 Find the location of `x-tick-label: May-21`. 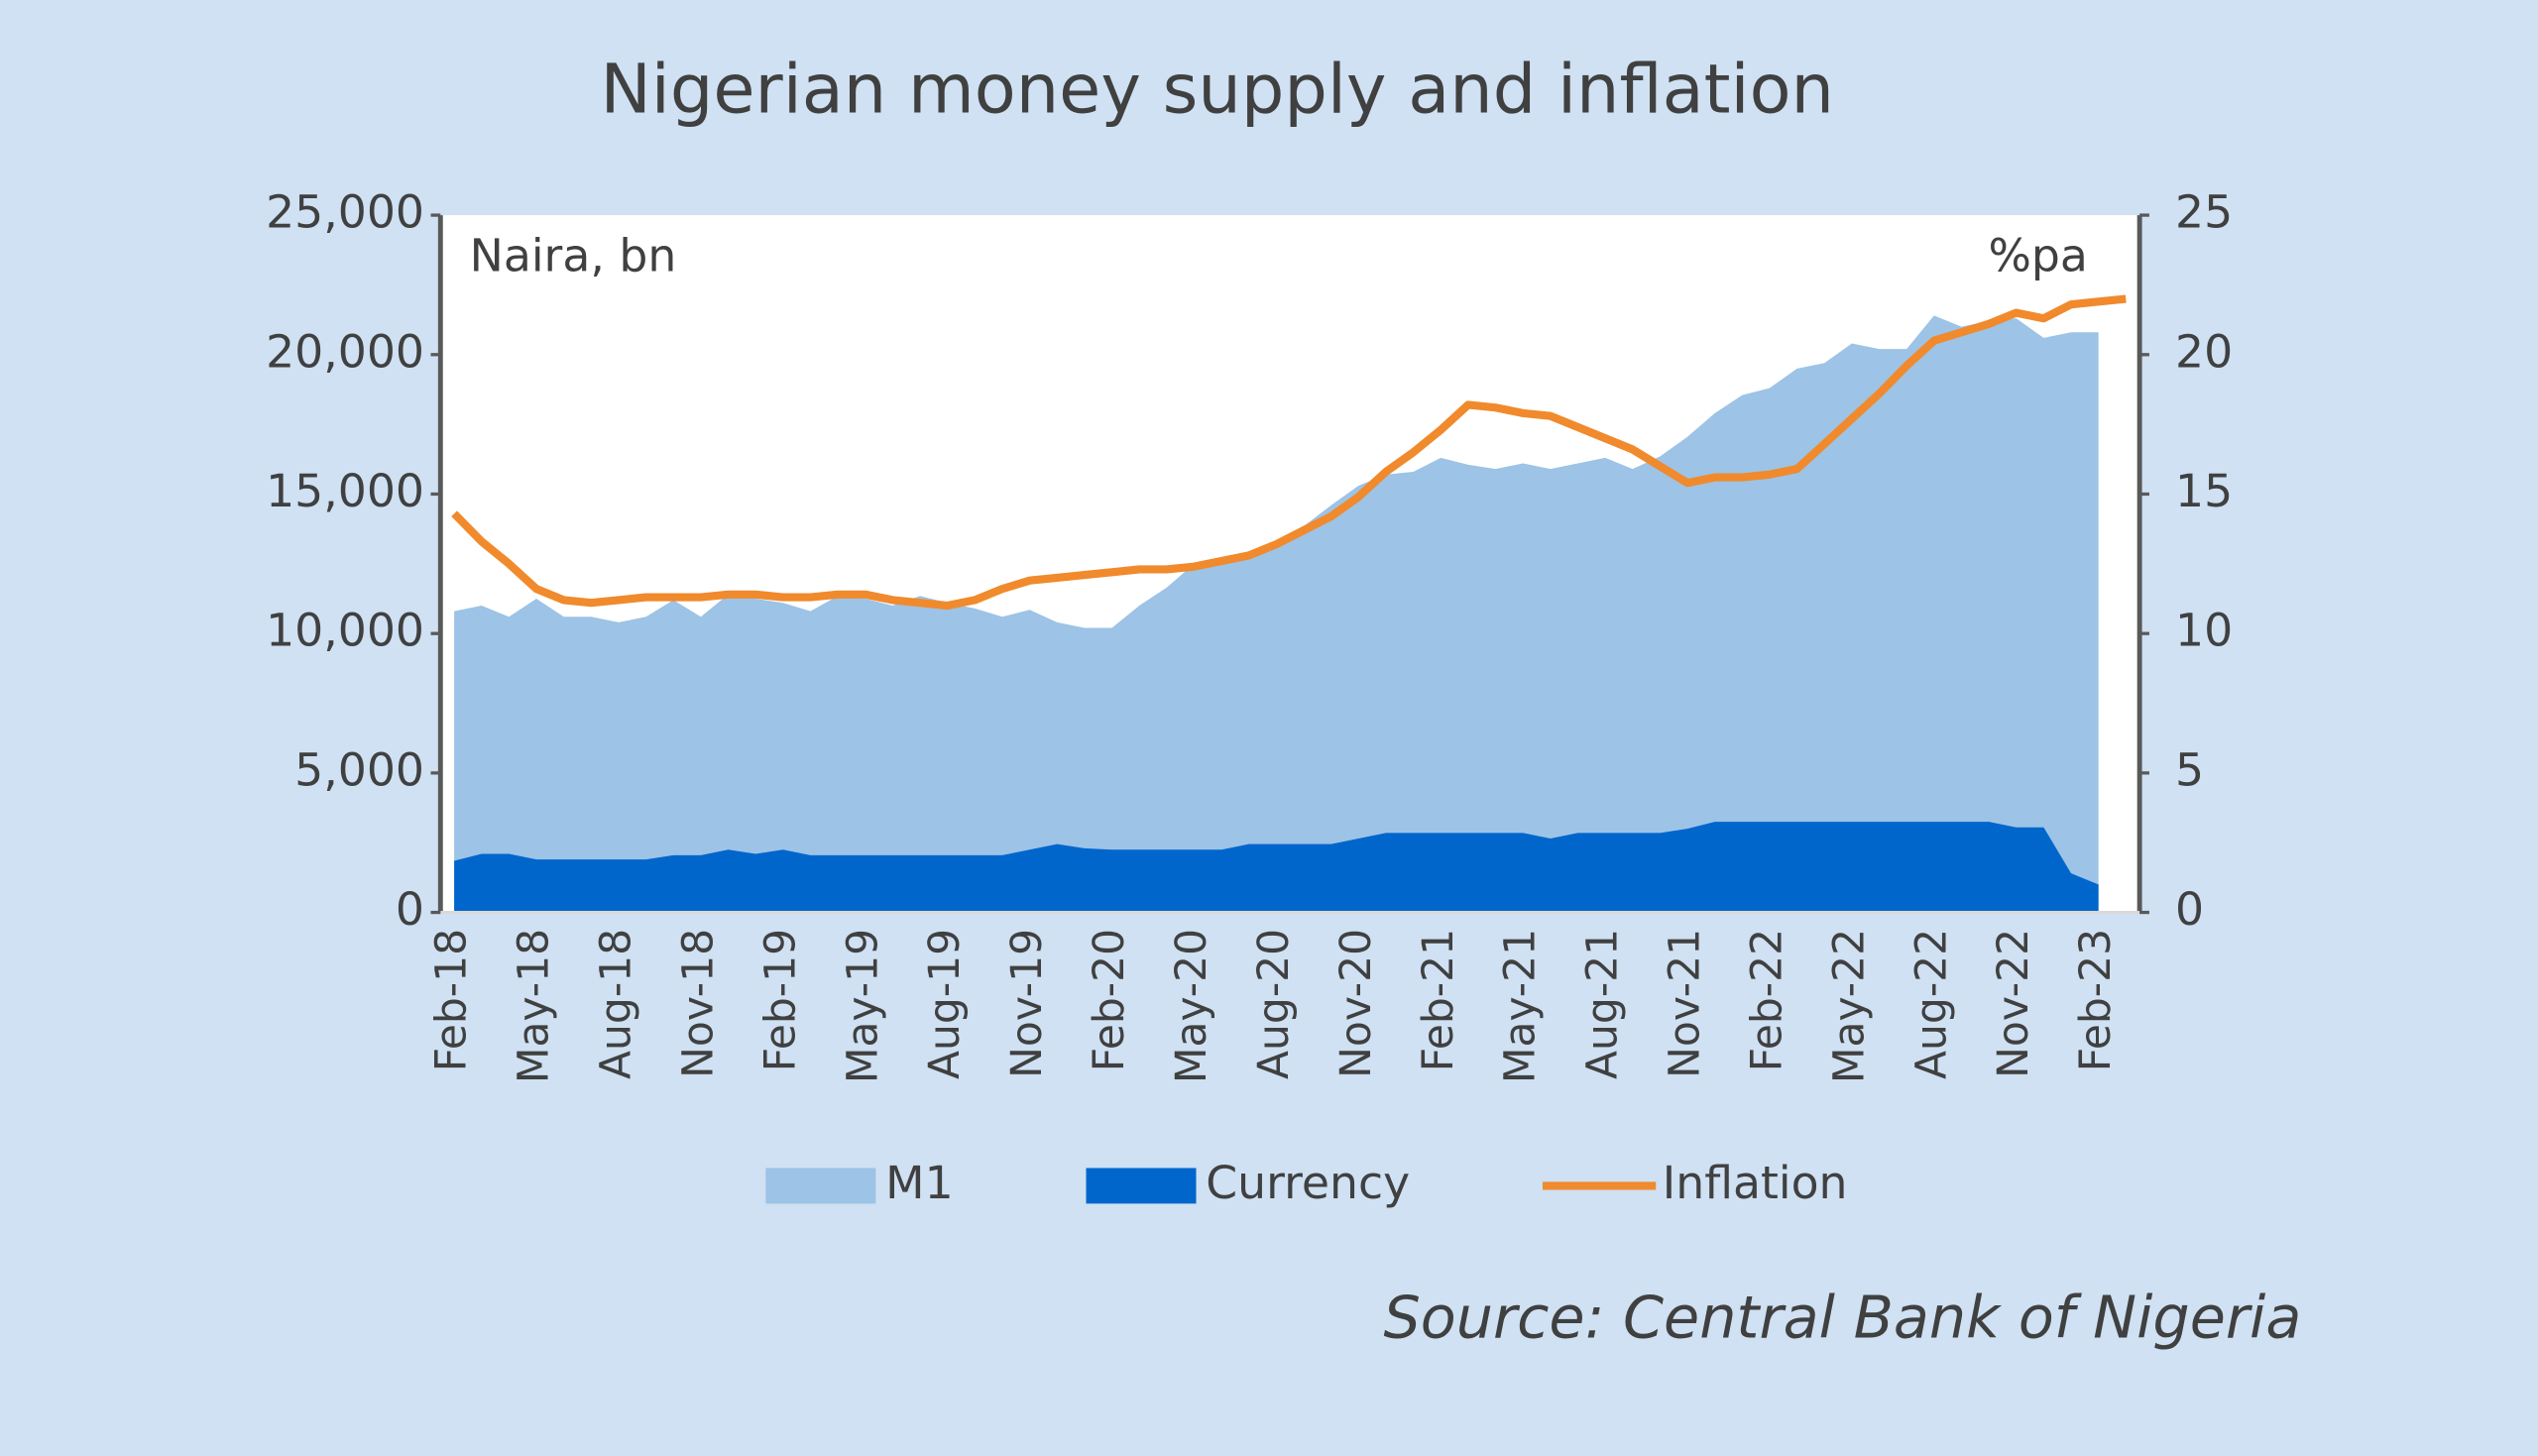

x-tick-label: May-21 is located at coordinates (1521, 1006).